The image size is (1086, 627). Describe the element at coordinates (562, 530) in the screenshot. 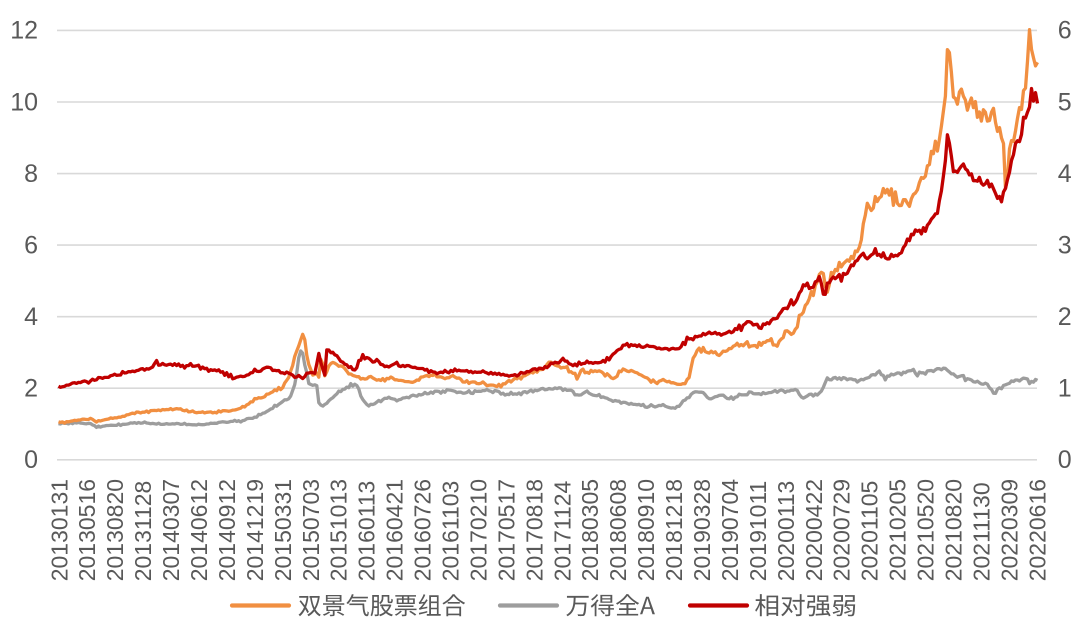

I see `svg-text: 20171124` at that location.